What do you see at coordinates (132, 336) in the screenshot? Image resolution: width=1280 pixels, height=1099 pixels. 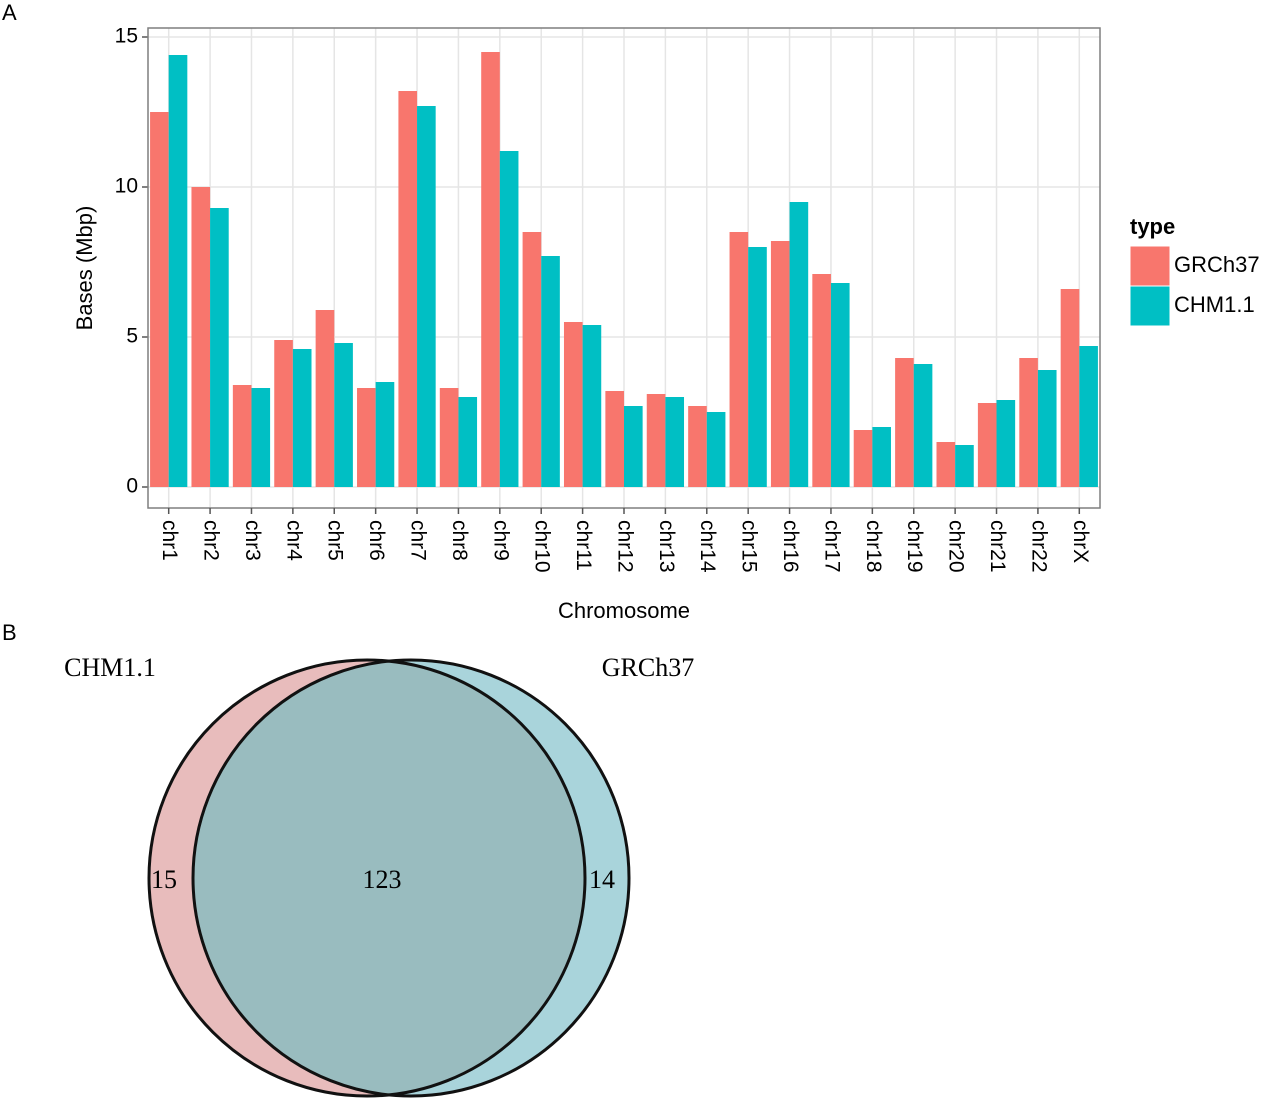 I see `y-tick-label: 5` at bounding box center [132, 336].